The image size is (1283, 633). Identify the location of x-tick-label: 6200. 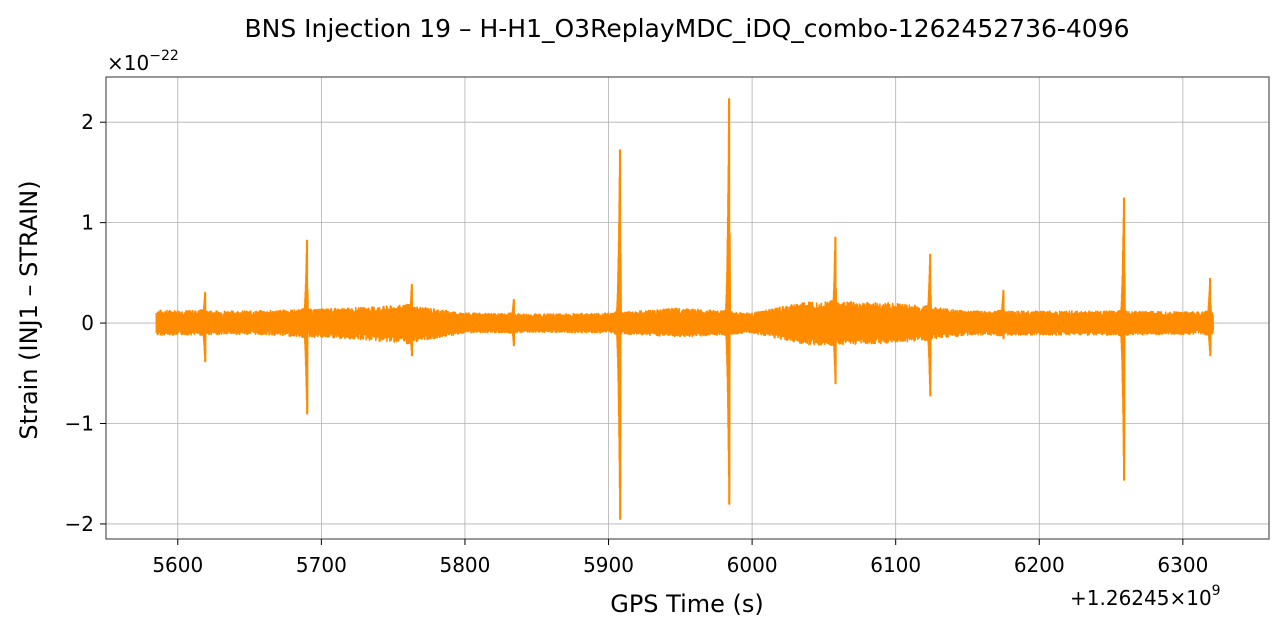
(1039, 565).